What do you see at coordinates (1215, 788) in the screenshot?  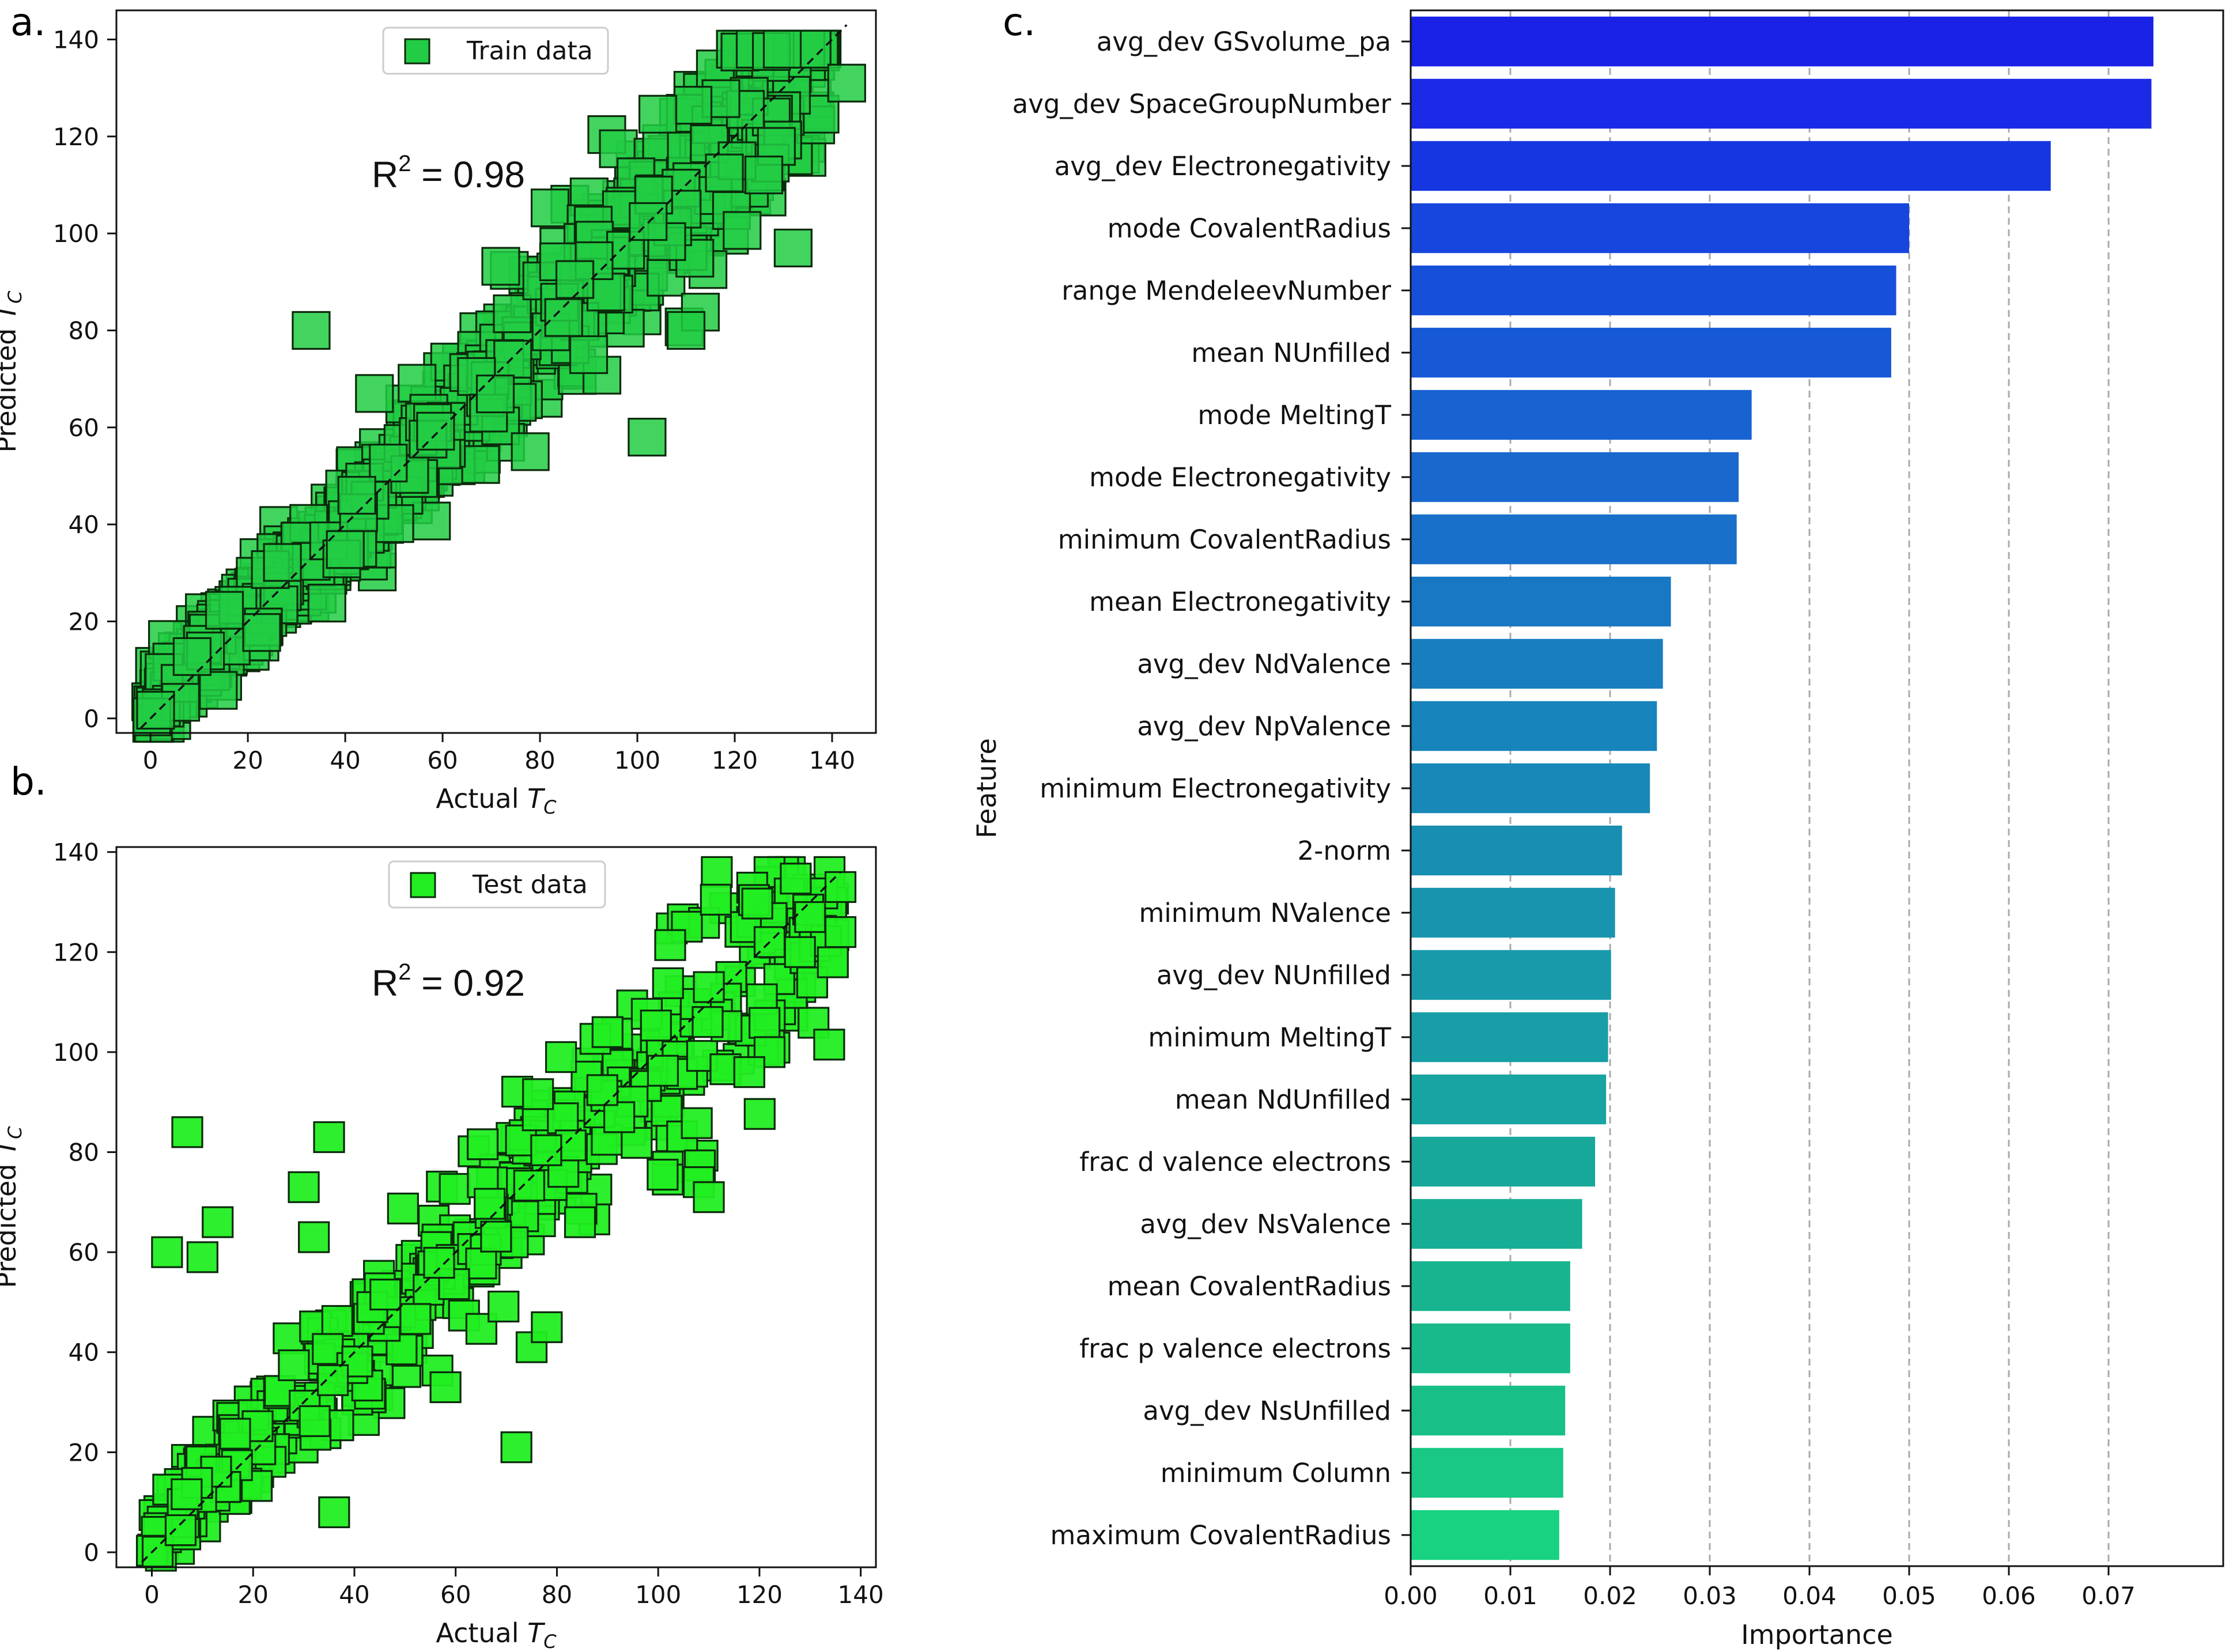 I see `feature-label: minimum Electronegativity` at bounding box center [1215, 788].